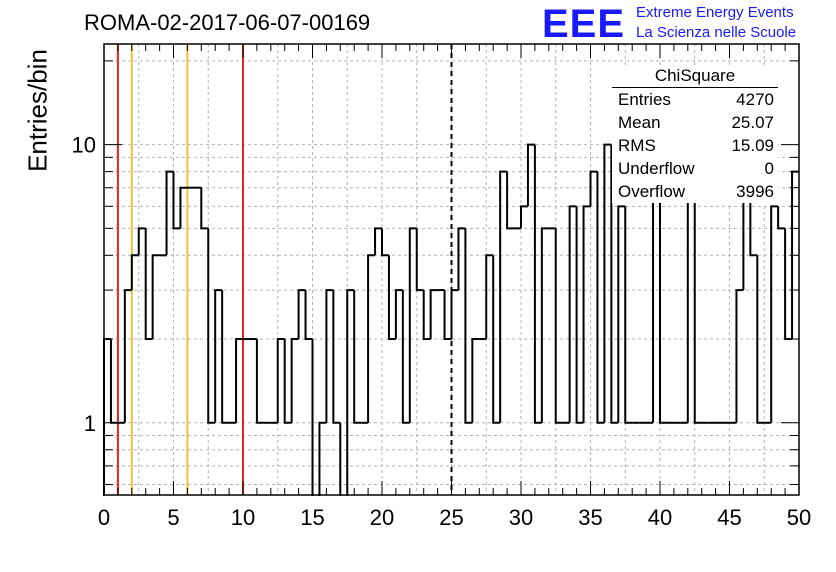 This screenshot has height=572, width=836. Describe the element at coordinates (729, 517) in the screenshot. I see `x-tick-label: 45` at that location.